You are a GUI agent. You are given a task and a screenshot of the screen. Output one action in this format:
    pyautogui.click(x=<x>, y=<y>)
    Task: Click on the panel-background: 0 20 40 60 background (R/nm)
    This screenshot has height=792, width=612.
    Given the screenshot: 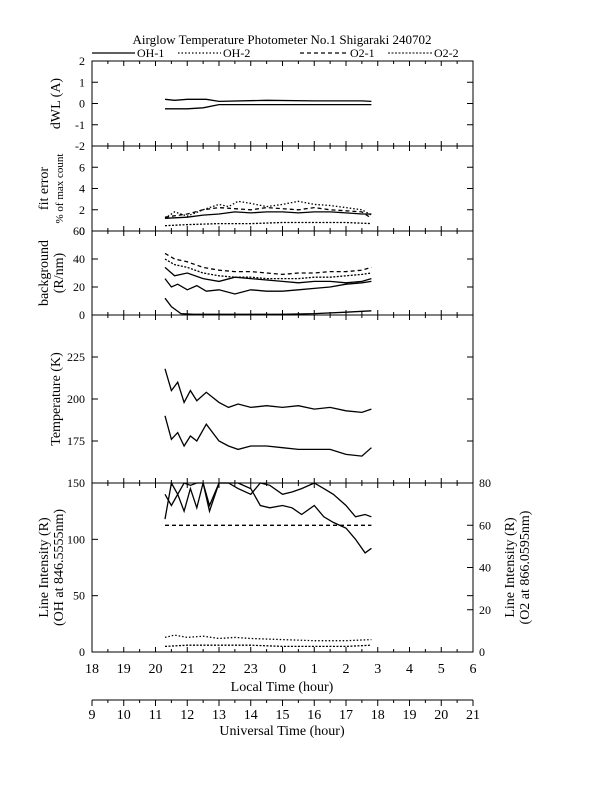 What is the action you would take?
    pyautogui.click(x=255, y=273)
    